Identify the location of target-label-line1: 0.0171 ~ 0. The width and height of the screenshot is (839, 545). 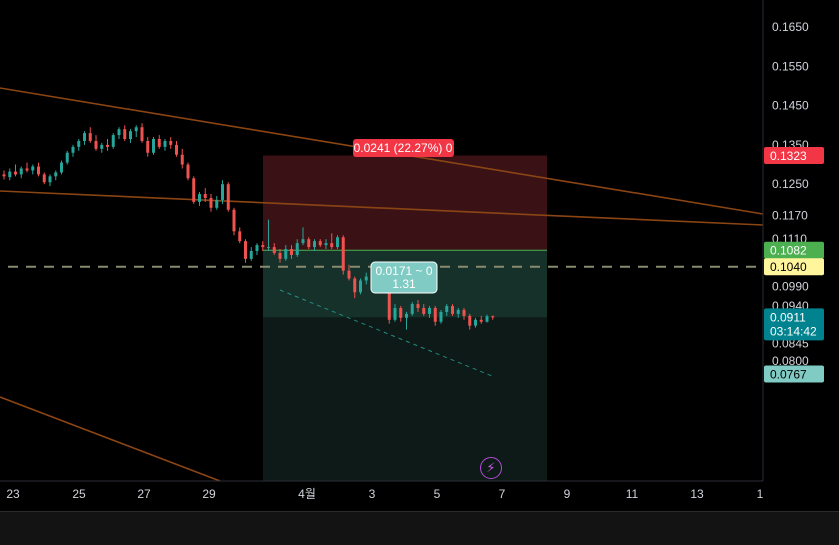
(403, 271).